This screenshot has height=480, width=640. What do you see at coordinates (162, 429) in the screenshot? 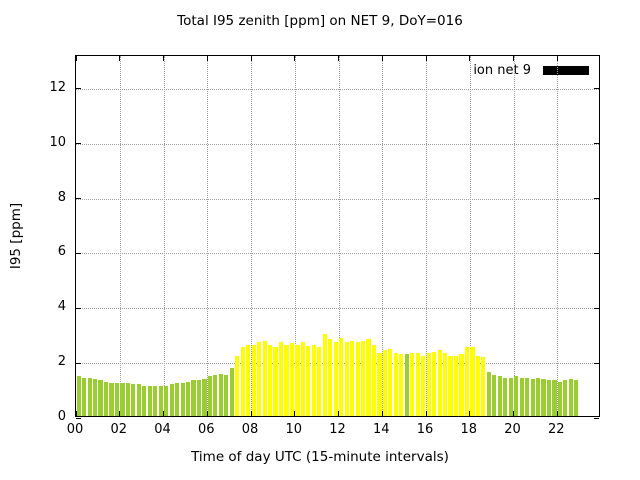
I see `x-tick-label: 04` at bounding box center [162, 429].